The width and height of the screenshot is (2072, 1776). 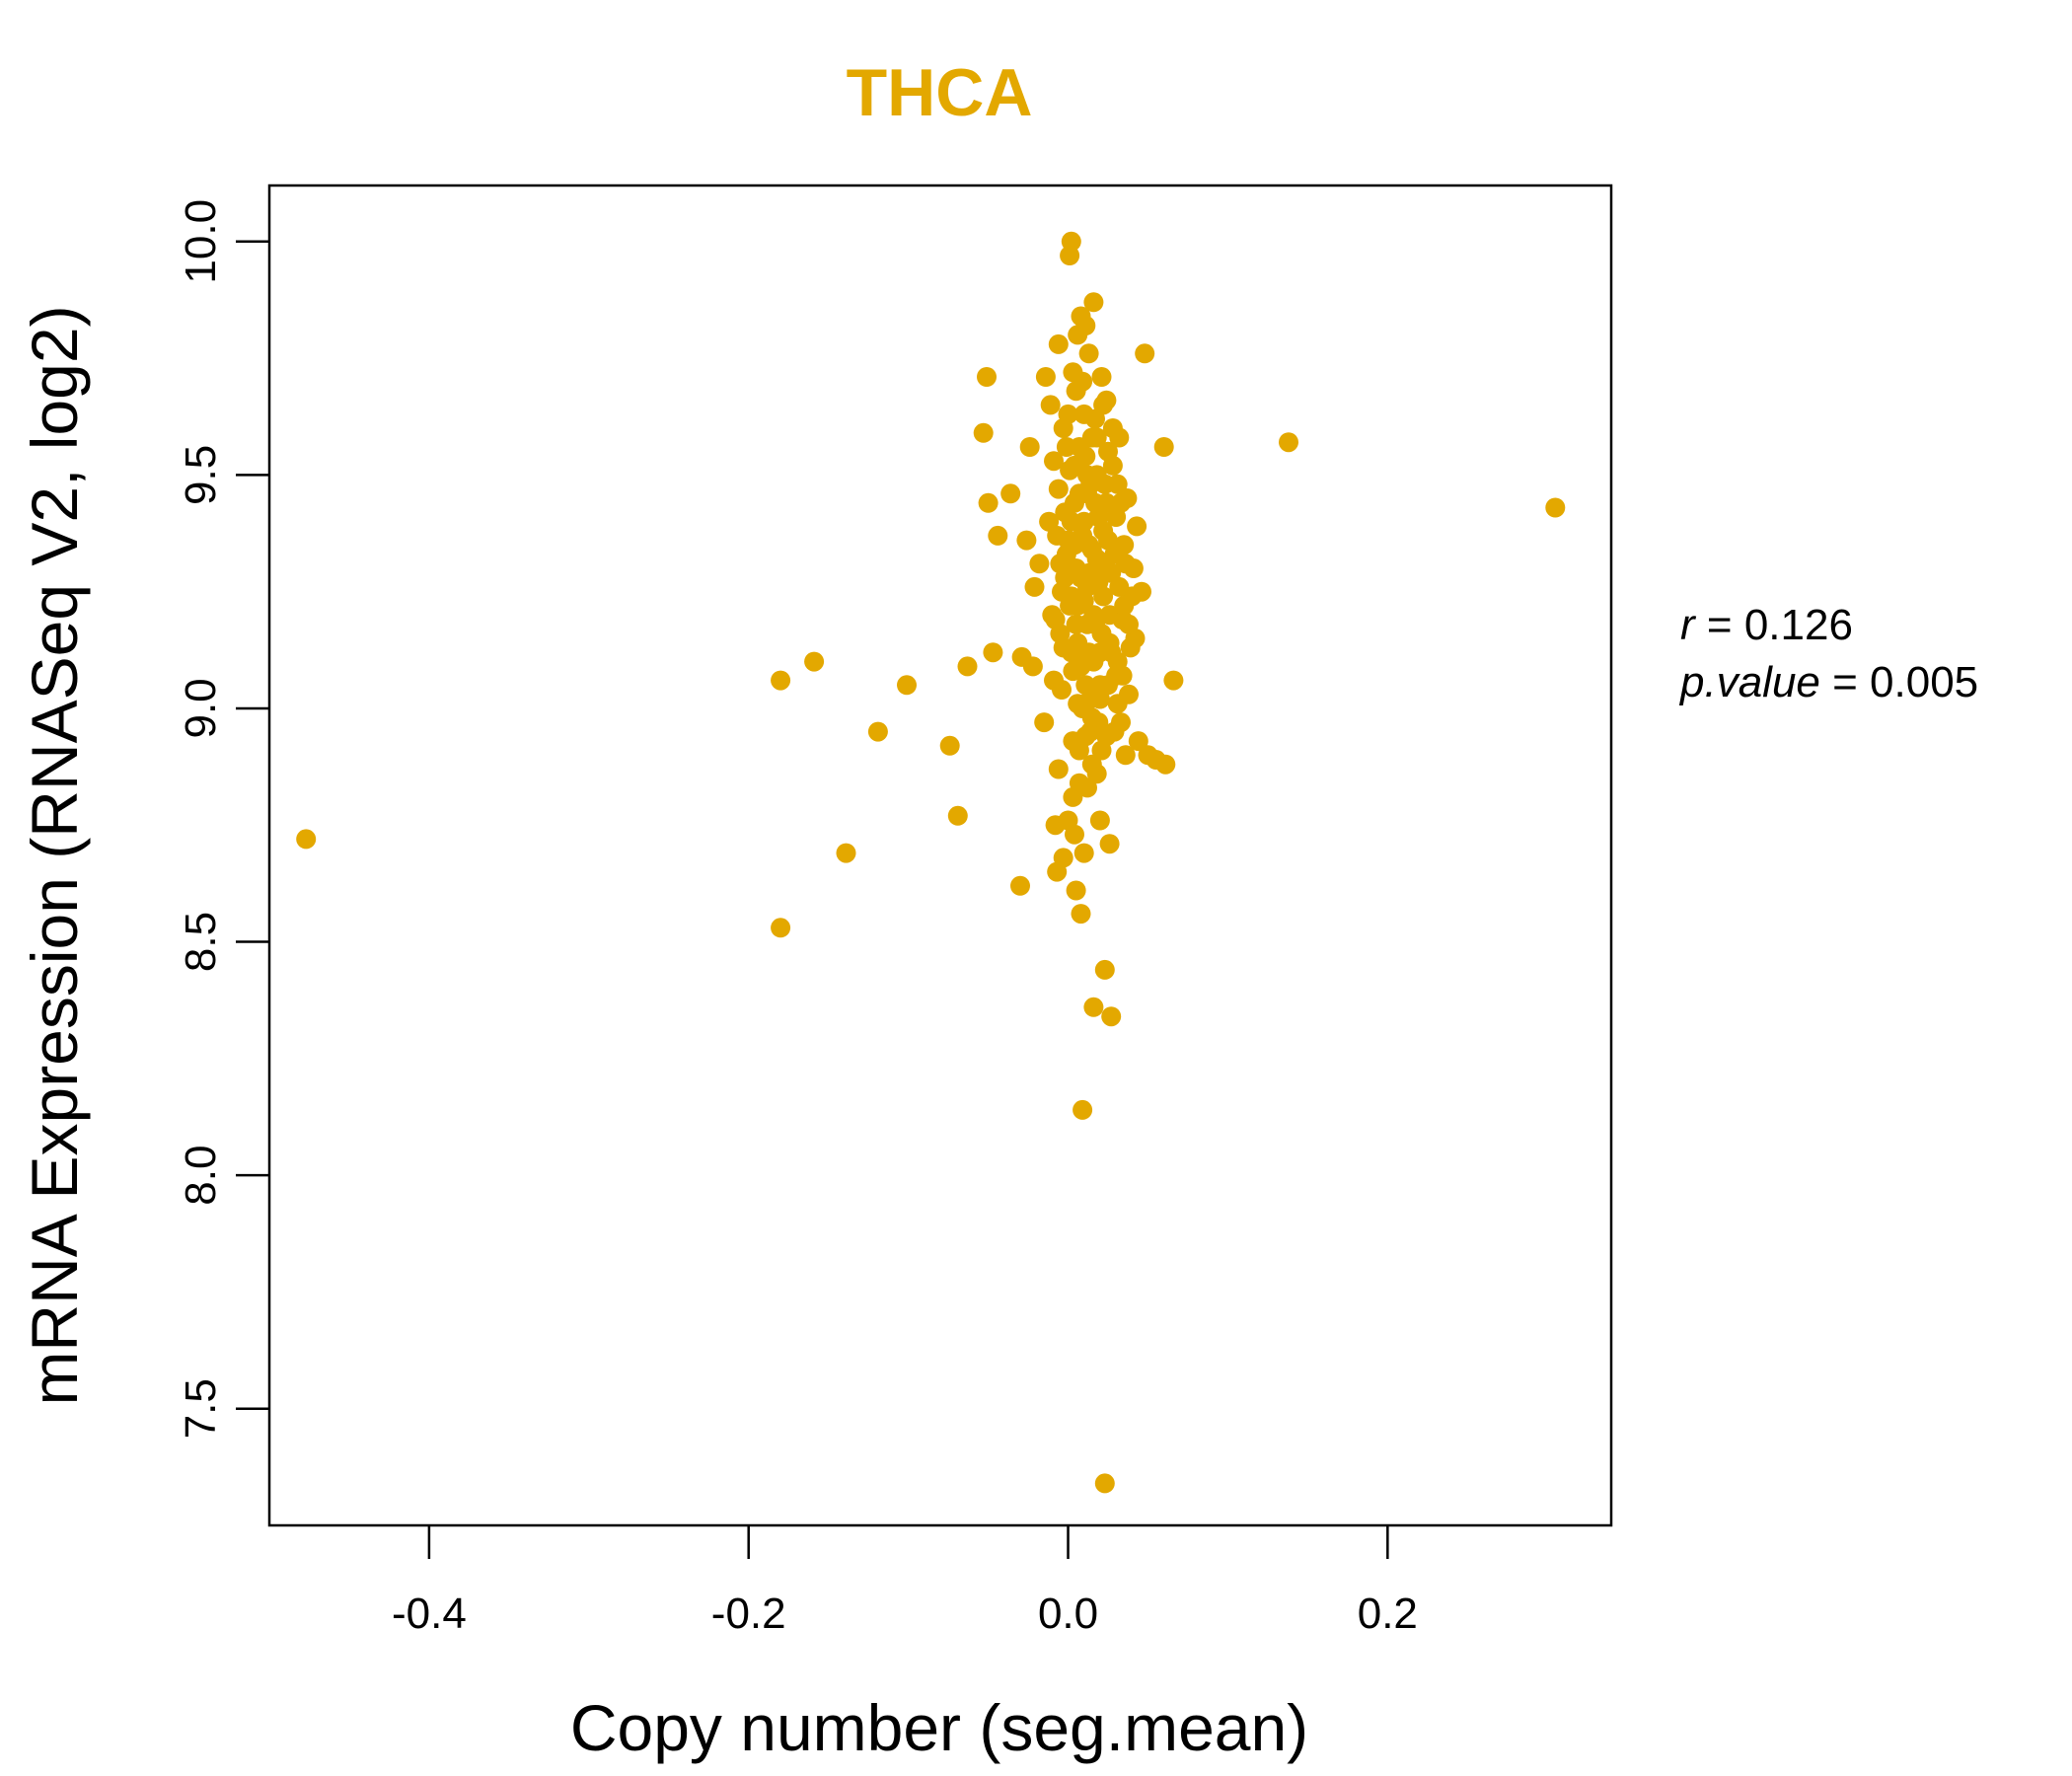 I want to click on p-equals: =, so click(x=1845, y=682).